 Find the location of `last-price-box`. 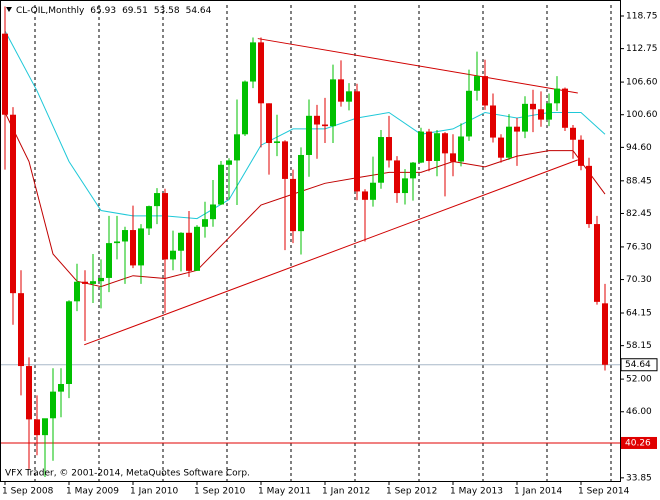

last-price-box is located at coordinates (639, 365).